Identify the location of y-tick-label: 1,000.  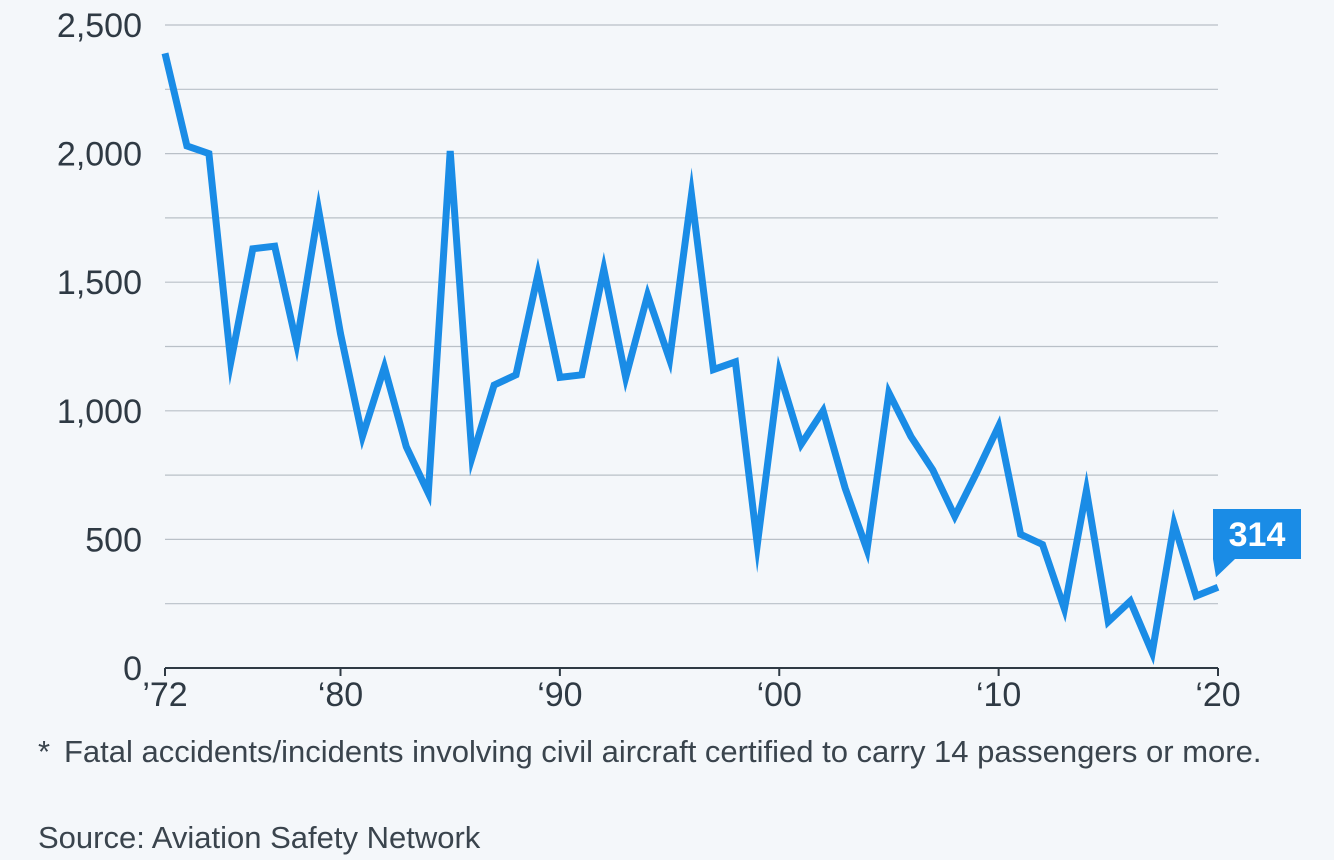
(99, 412).